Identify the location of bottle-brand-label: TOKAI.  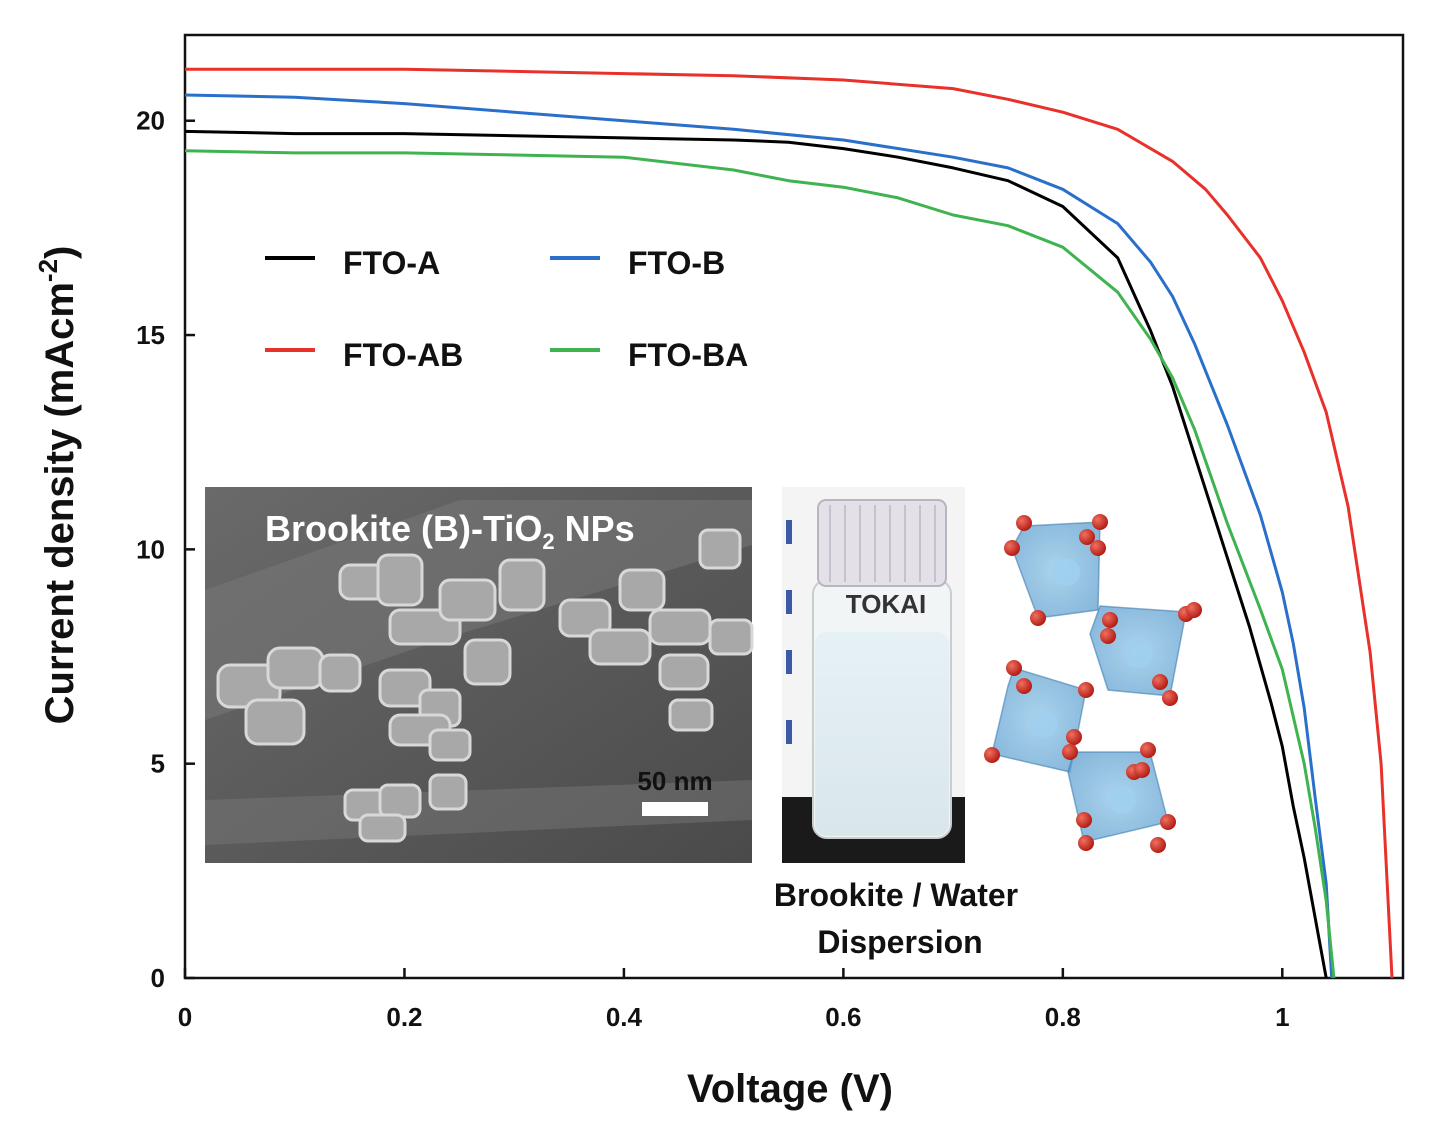
(886, 604).